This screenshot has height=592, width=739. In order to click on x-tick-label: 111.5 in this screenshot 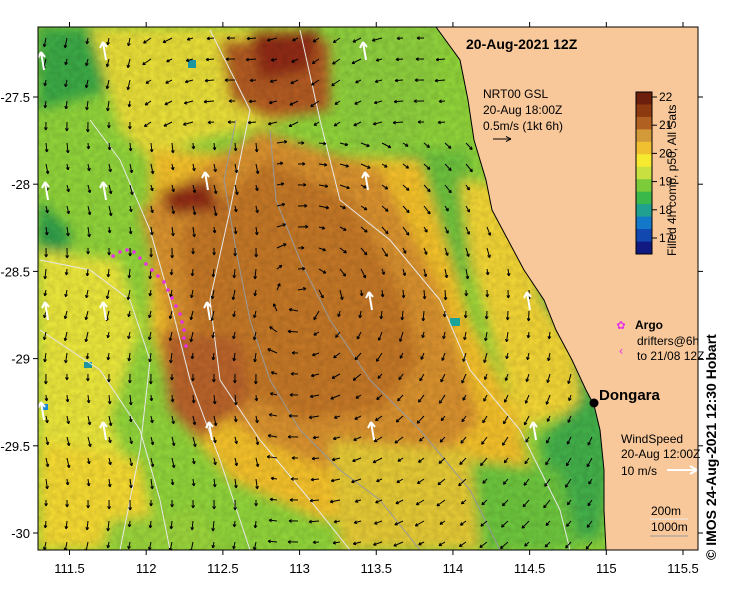, I will do `click(69, 568)`.